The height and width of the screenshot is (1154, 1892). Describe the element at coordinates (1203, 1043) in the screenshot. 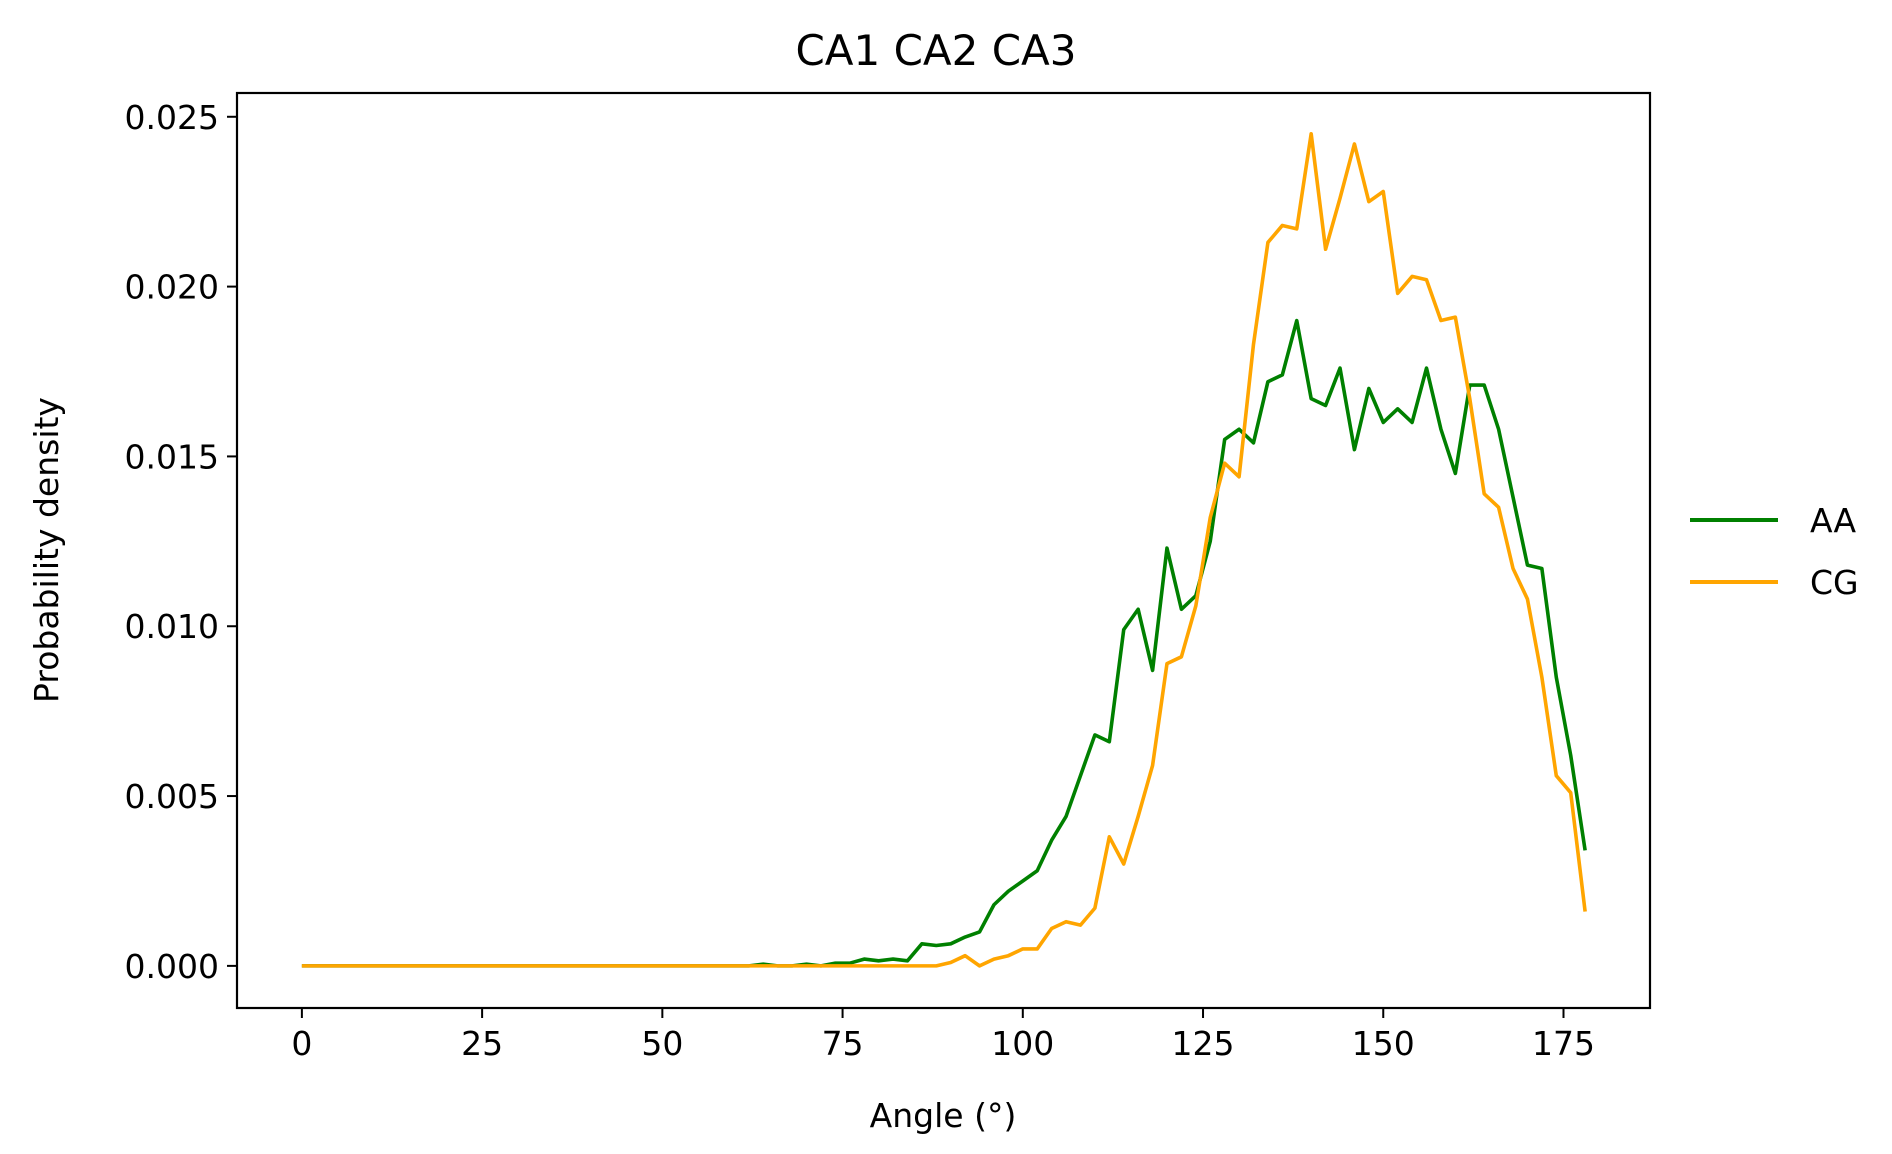

I see `x-tick-label: 125` at that location.